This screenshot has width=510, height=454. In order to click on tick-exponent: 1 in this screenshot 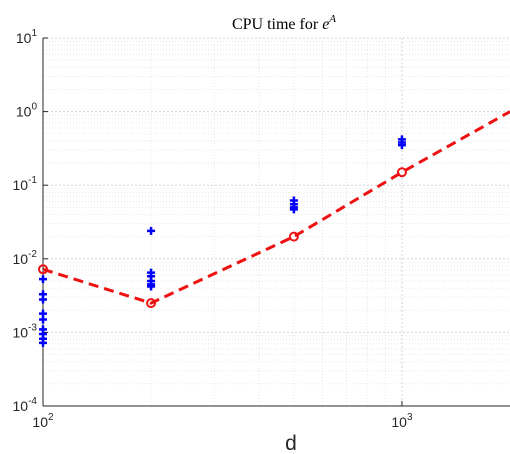, I will do `click(34, 33)`.